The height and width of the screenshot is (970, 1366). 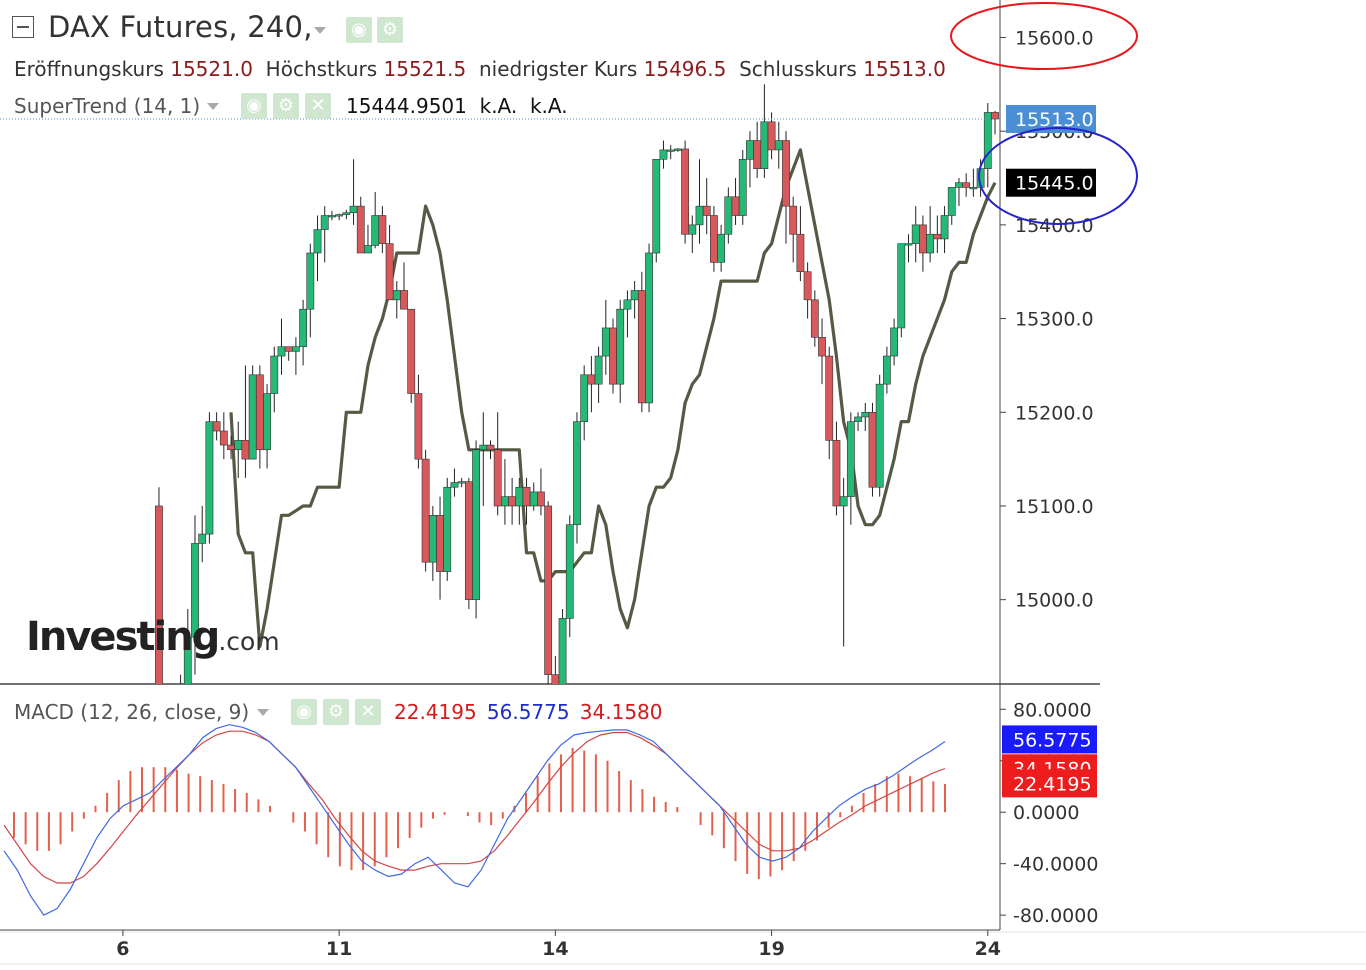 I want to click on ohlc-close-label: Schlusskurs, so click(x=798, y=69).